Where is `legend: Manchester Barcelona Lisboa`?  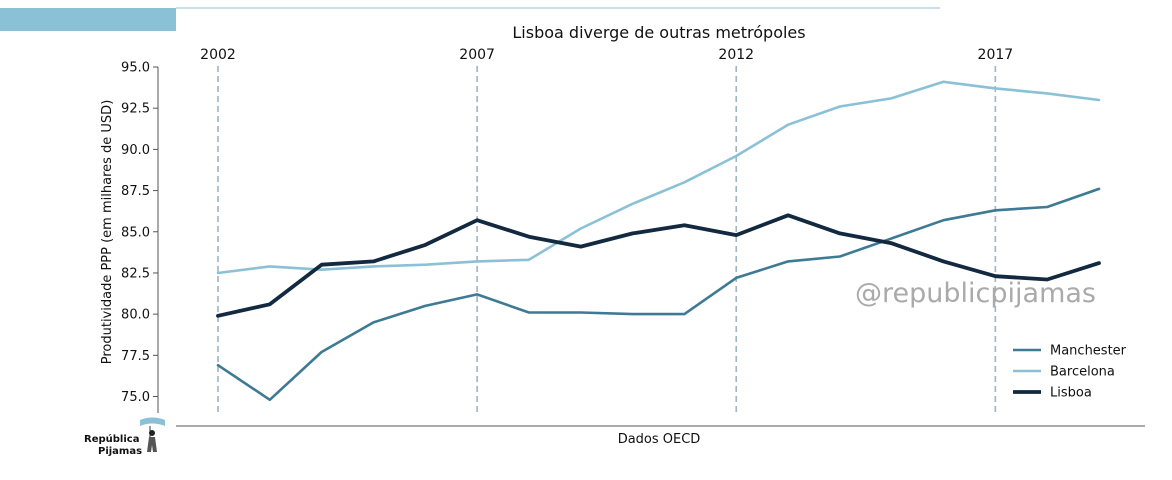
legend: Manchester Barcelona Lisboa is located at coordinates (1070, 372).